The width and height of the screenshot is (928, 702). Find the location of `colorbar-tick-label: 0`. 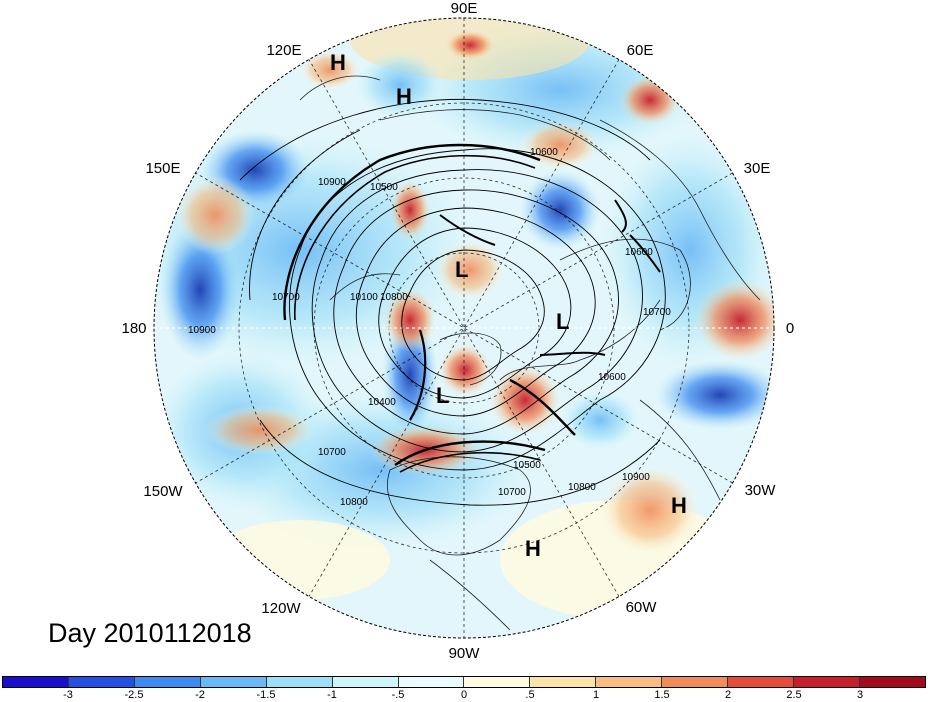

colorbar-tick-label: 0 is located at coordinates (464, 695).